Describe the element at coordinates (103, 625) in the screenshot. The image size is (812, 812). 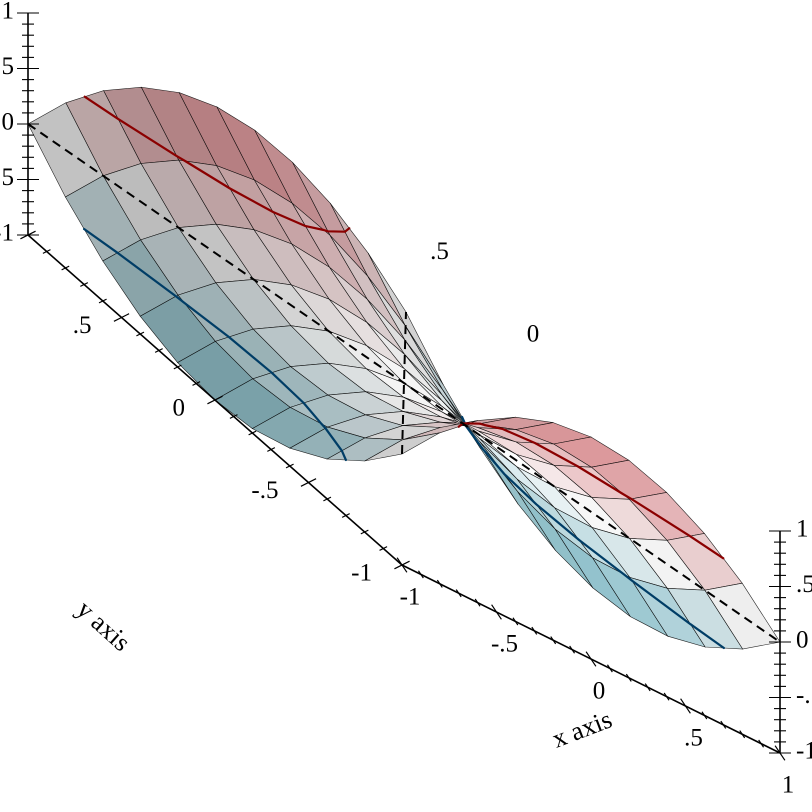
I see `y-axis-title: y axis` at that location.